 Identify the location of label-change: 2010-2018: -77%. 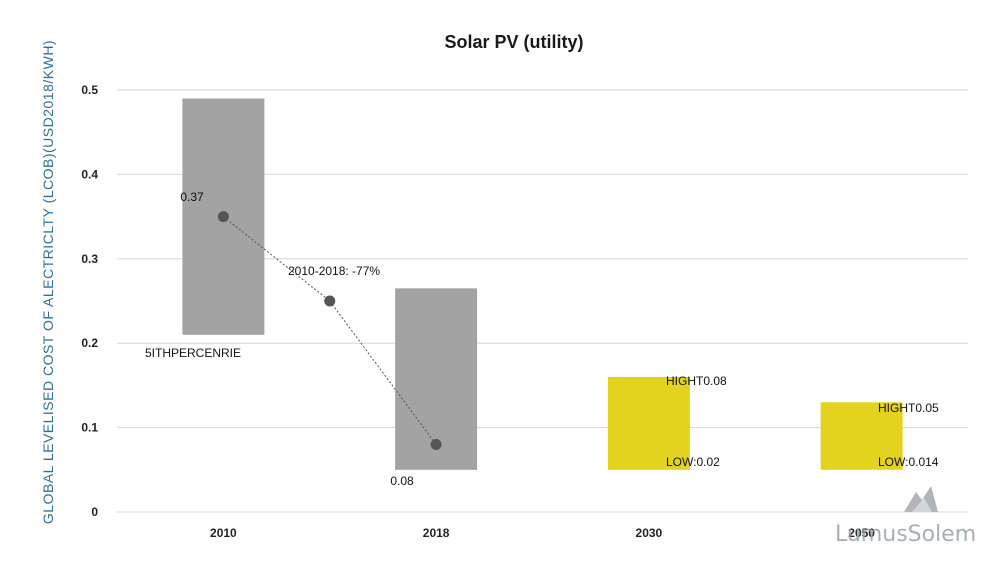
(334, 271).